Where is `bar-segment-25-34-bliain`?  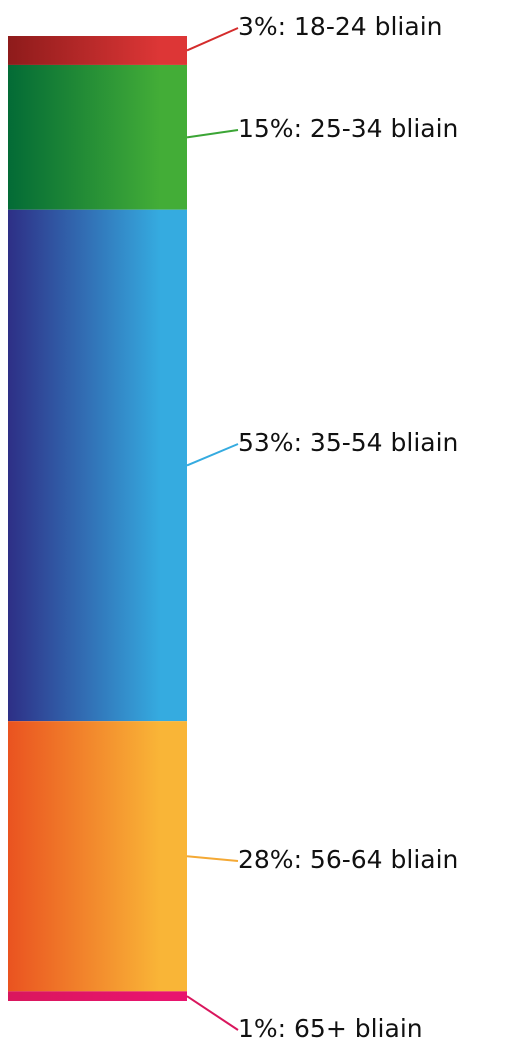 bar-segment-25-34-bliain is located at coordinates (97, 137).